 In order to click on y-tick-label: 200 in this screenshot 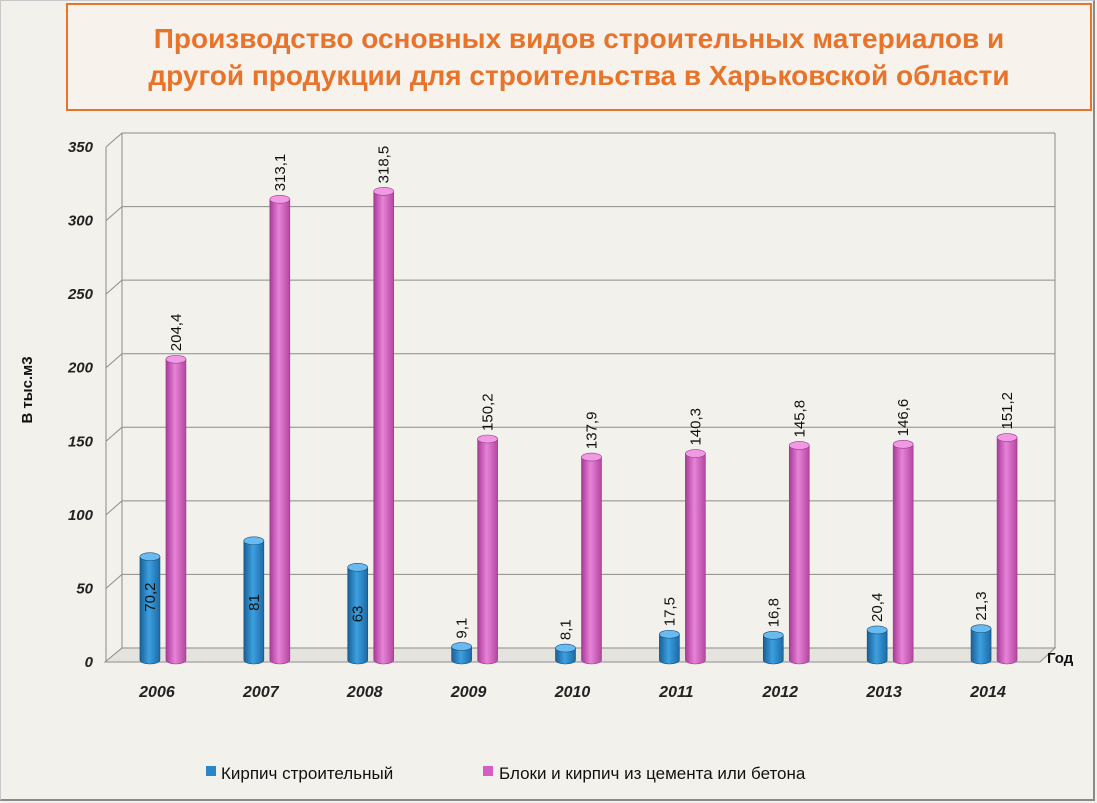, I will do `click(80, 368)`.